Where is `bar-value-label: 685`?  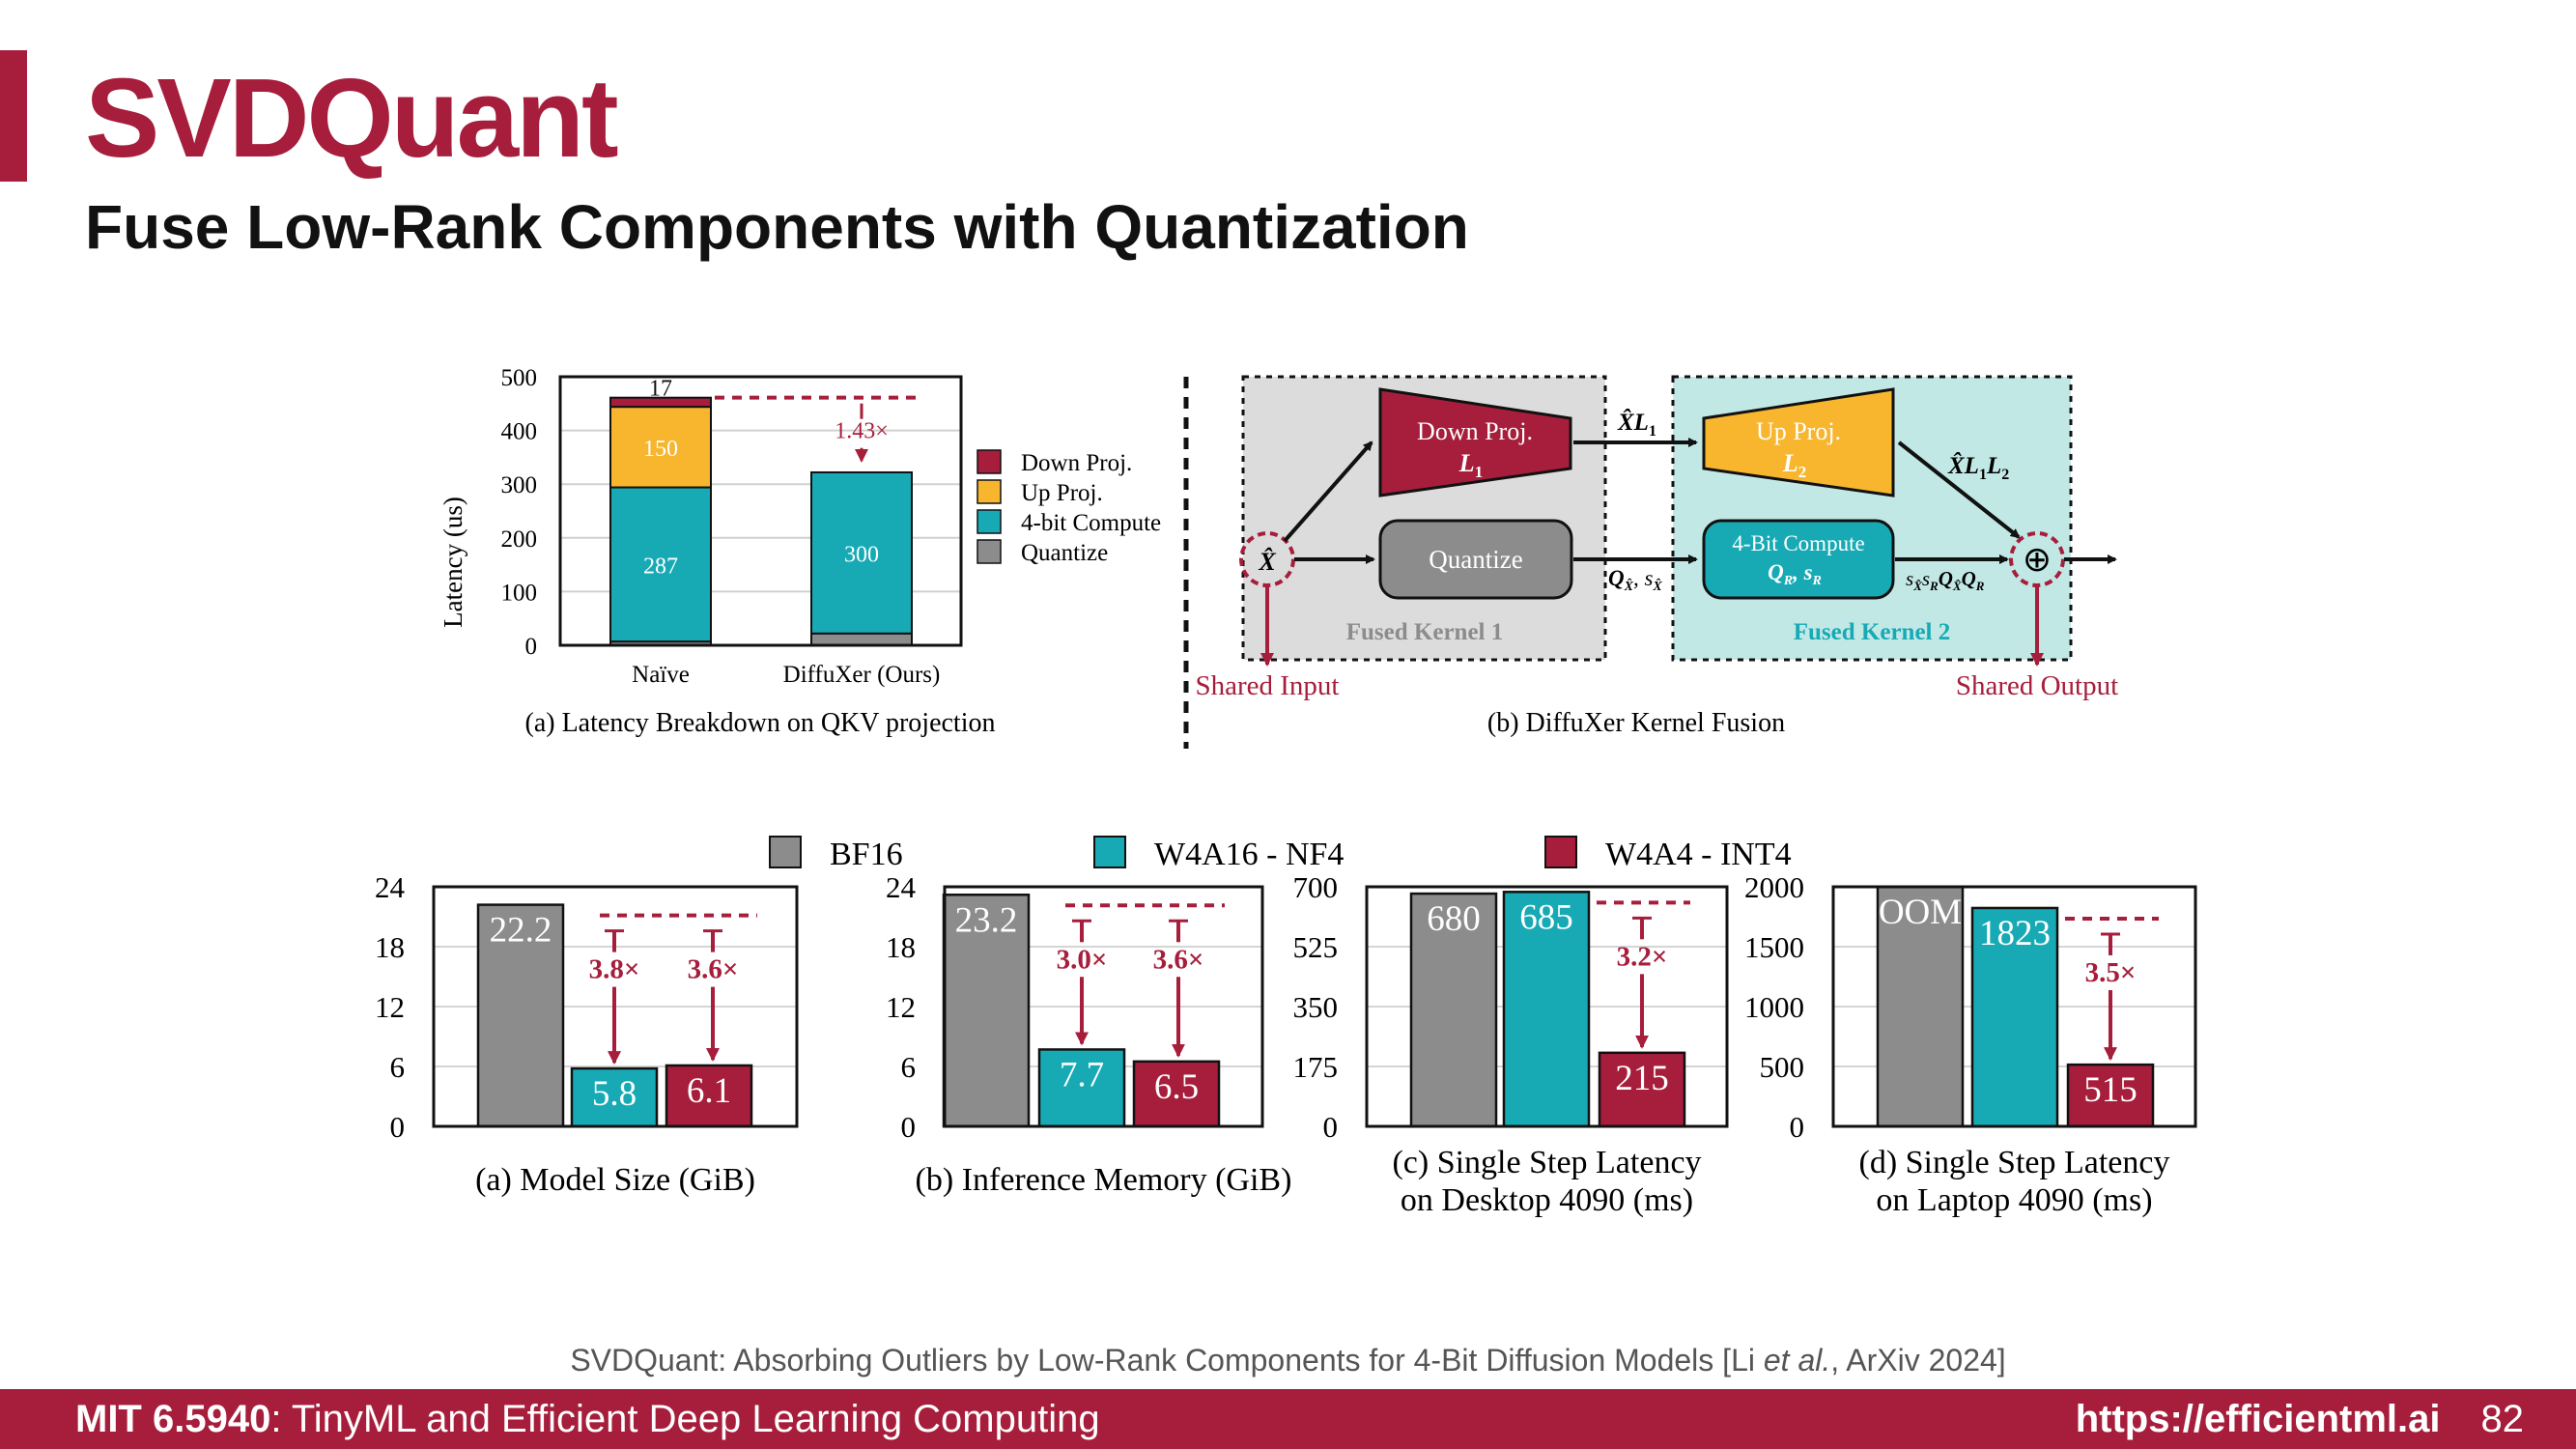
bar-value-label: 685 is located at coordinates (1546, 917).